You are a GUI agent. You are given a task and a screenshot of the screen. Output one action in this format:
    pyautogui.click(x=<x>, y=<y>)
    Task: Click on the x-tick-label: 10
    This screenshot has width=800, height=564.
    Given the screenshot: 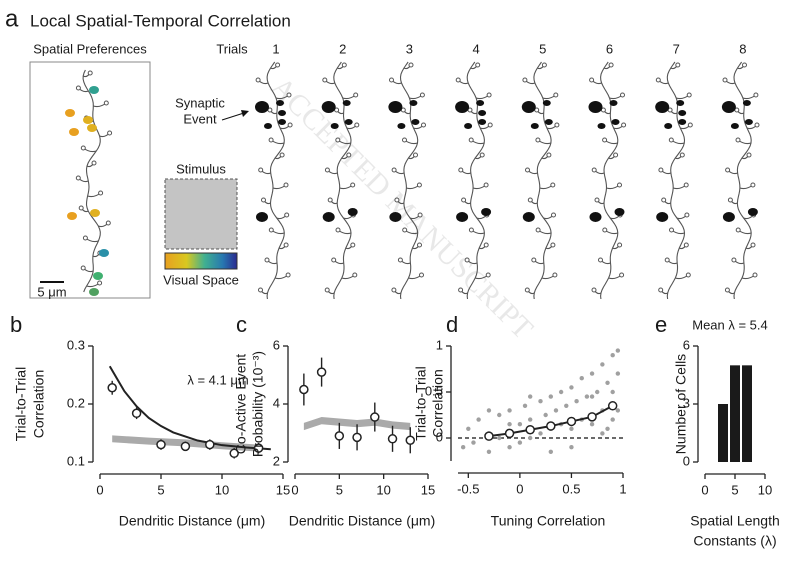 What is the action you would take?
    pyautogui.click(x=765, y=489)
    